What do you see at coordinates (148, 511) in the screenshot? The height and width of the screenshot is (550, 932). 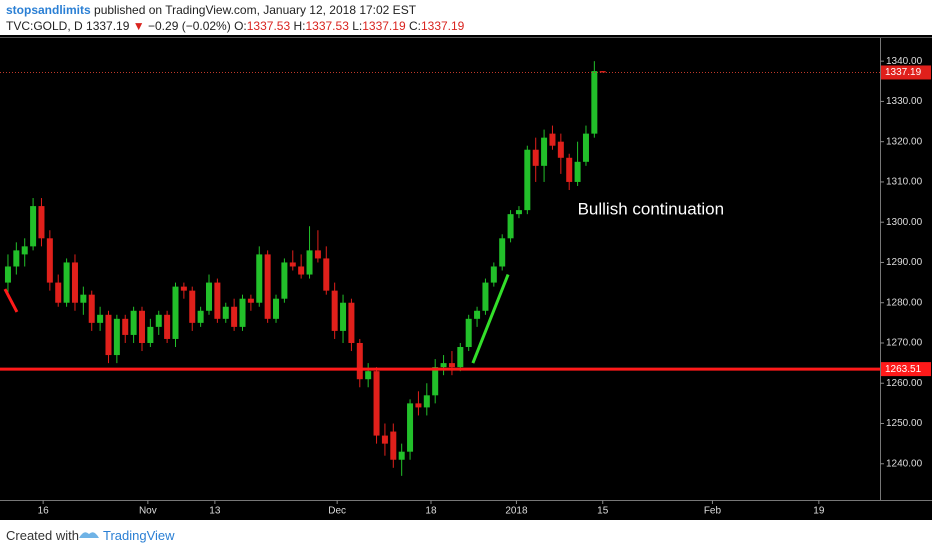 I see `x-tick-label: Nov` at bounding box center [148, 511].